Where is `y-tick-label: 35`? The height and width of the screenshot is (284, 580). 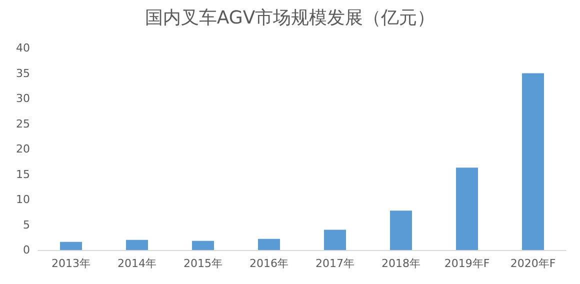 y-tick-label: 35 is located at coordinates (23, 73).